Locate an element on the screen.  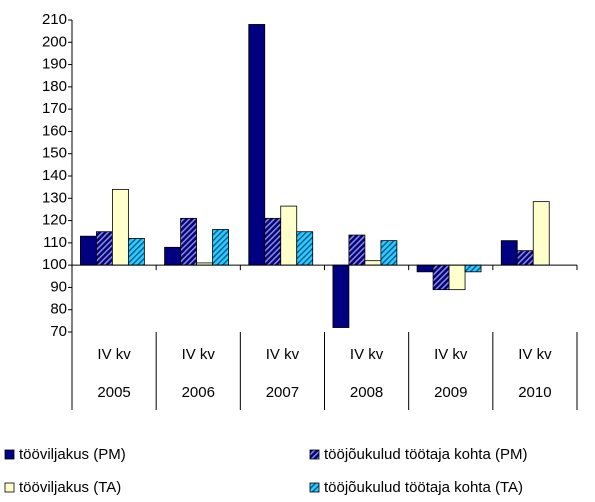
y-tick-label: 100 is located at coordinates (54, 264).